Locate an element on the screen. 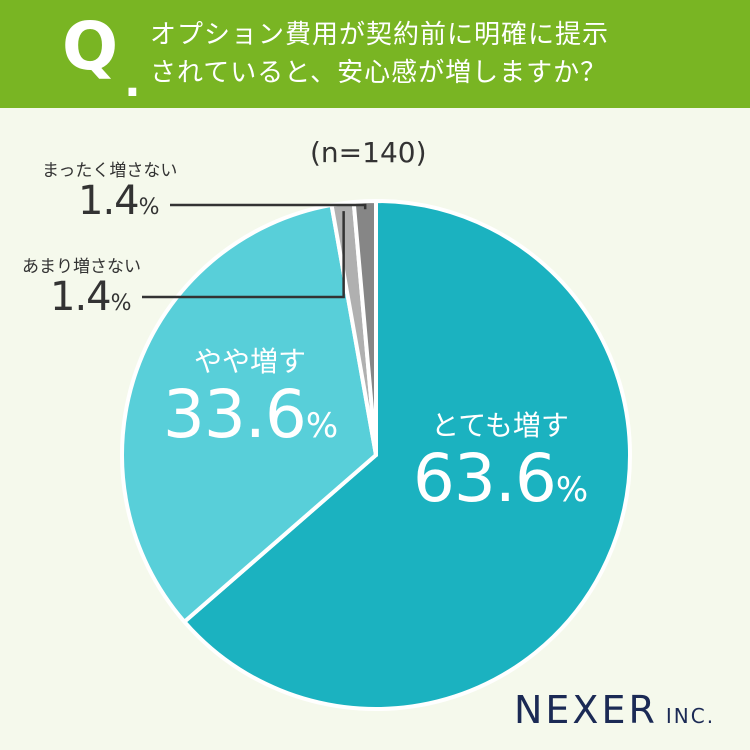 This screenshot has width=750, height=750. slice-label-very: とても増す 63.6% is located at coordinates (500, 458).